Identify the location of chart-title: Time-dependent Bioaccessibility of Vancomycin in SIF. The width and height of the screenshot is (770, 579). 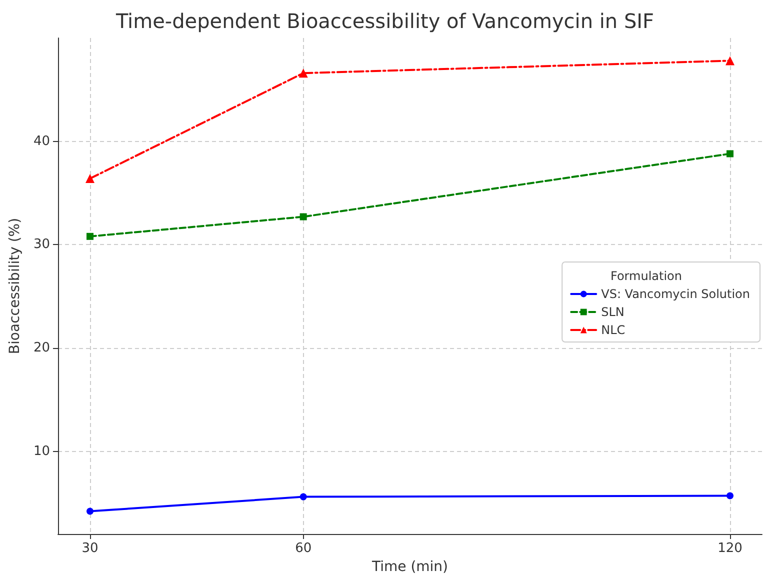
(384, 21).